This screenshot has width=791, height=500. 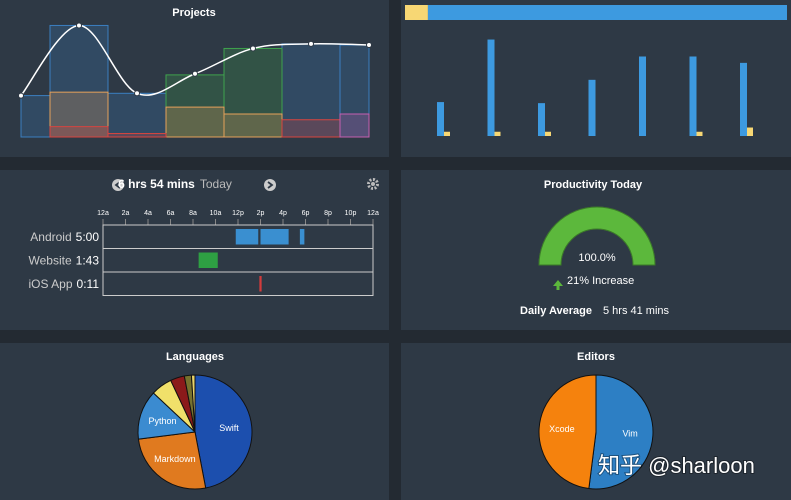 I want to click on x-tick-label: 2p, so click(x=261, y=213).